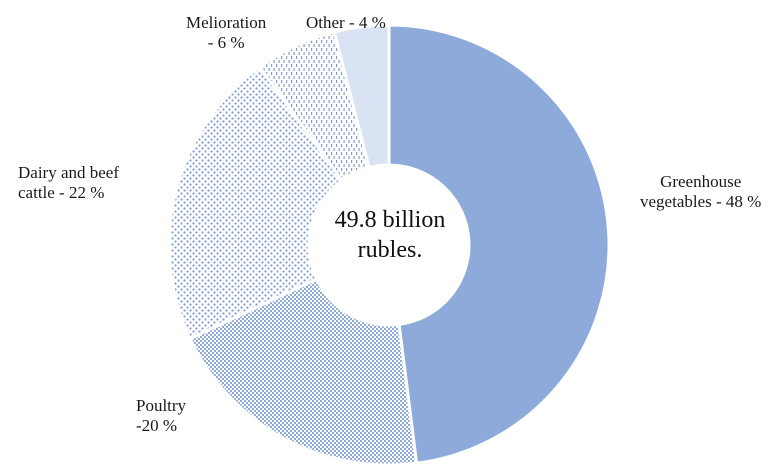 The height and width of the screenshot is (465, 778). I want to click on slice-poultry, so click(303, 371).